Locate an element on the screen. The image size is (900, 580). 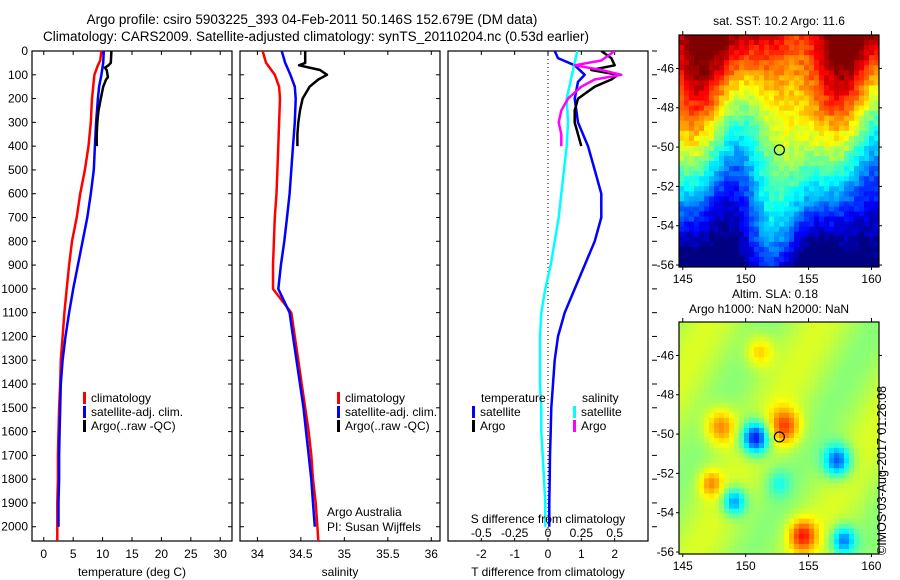
sst-map-title: sat. SST: 10.2 Argo: 11.6 is located at coordinates (779, 21).